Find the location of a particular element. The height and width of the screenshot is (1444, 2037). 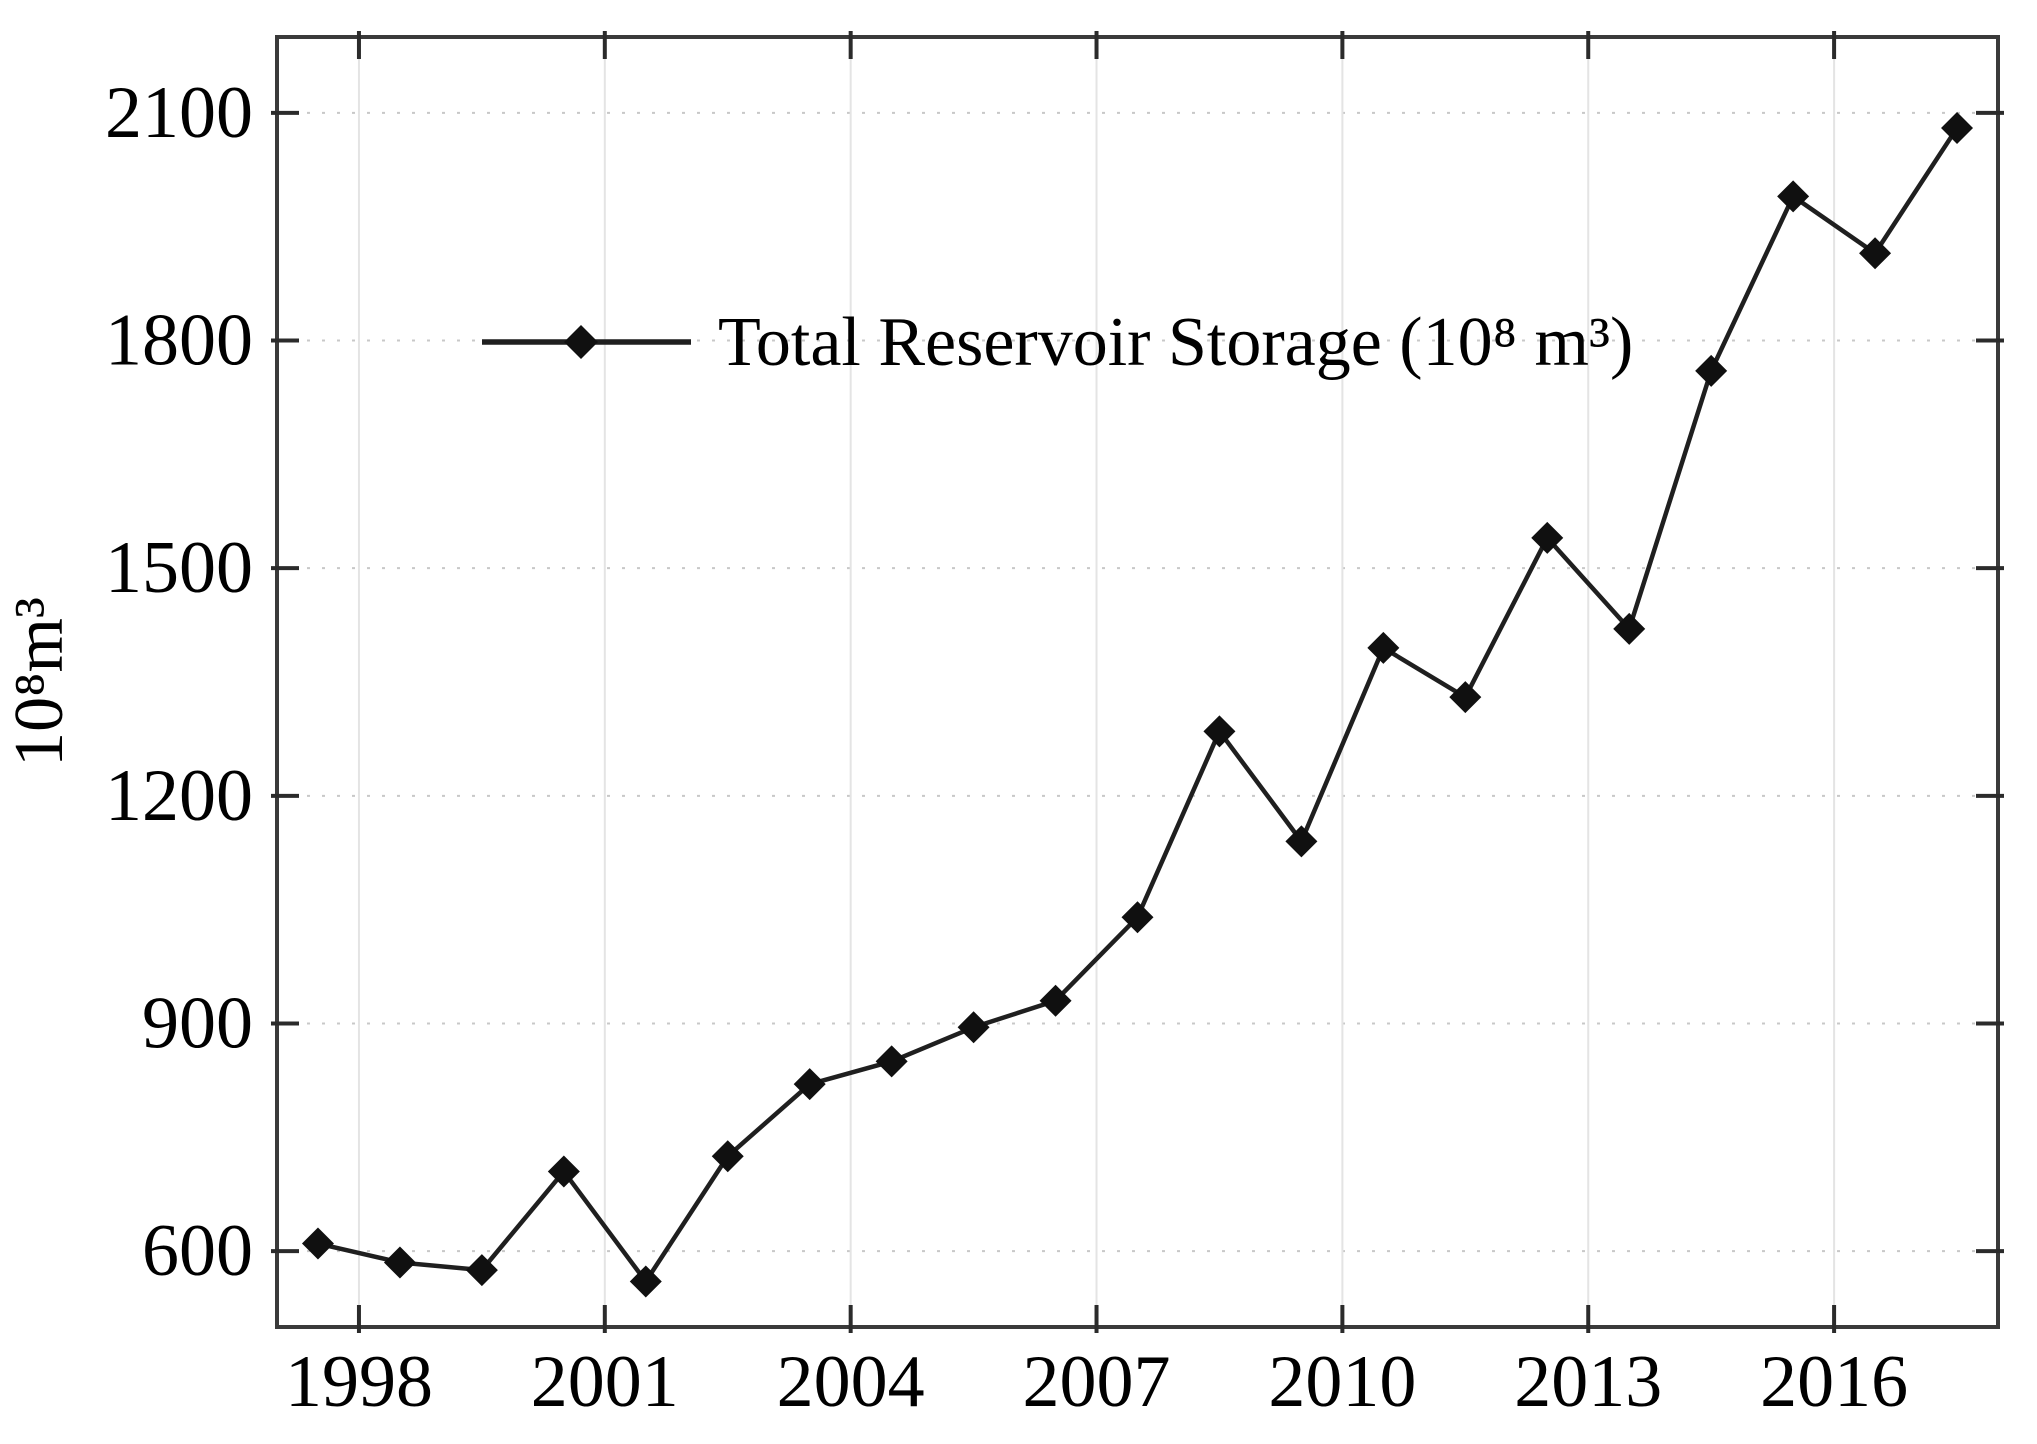

legend: Total Reservoir Storage (10⁸ m³) is located at coordinates (1057, 342).